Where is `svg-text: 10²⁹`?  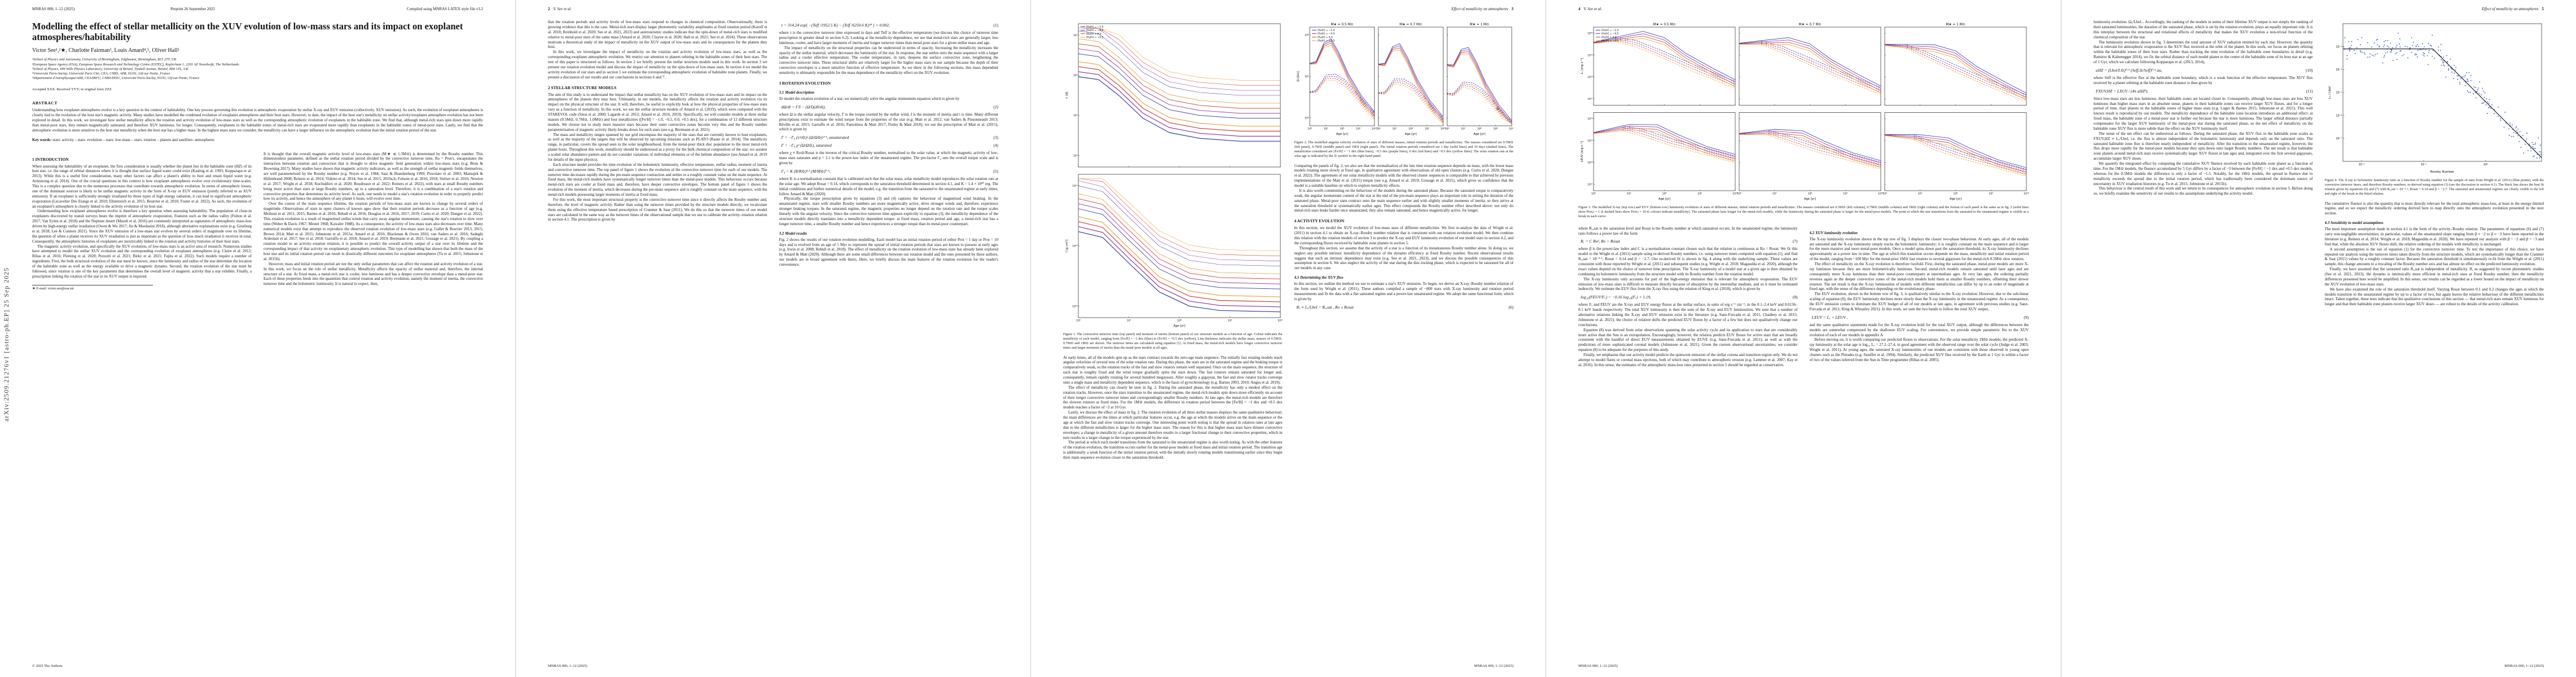 svg-text: 10²⁹ is located at coordinates (1589, 55).